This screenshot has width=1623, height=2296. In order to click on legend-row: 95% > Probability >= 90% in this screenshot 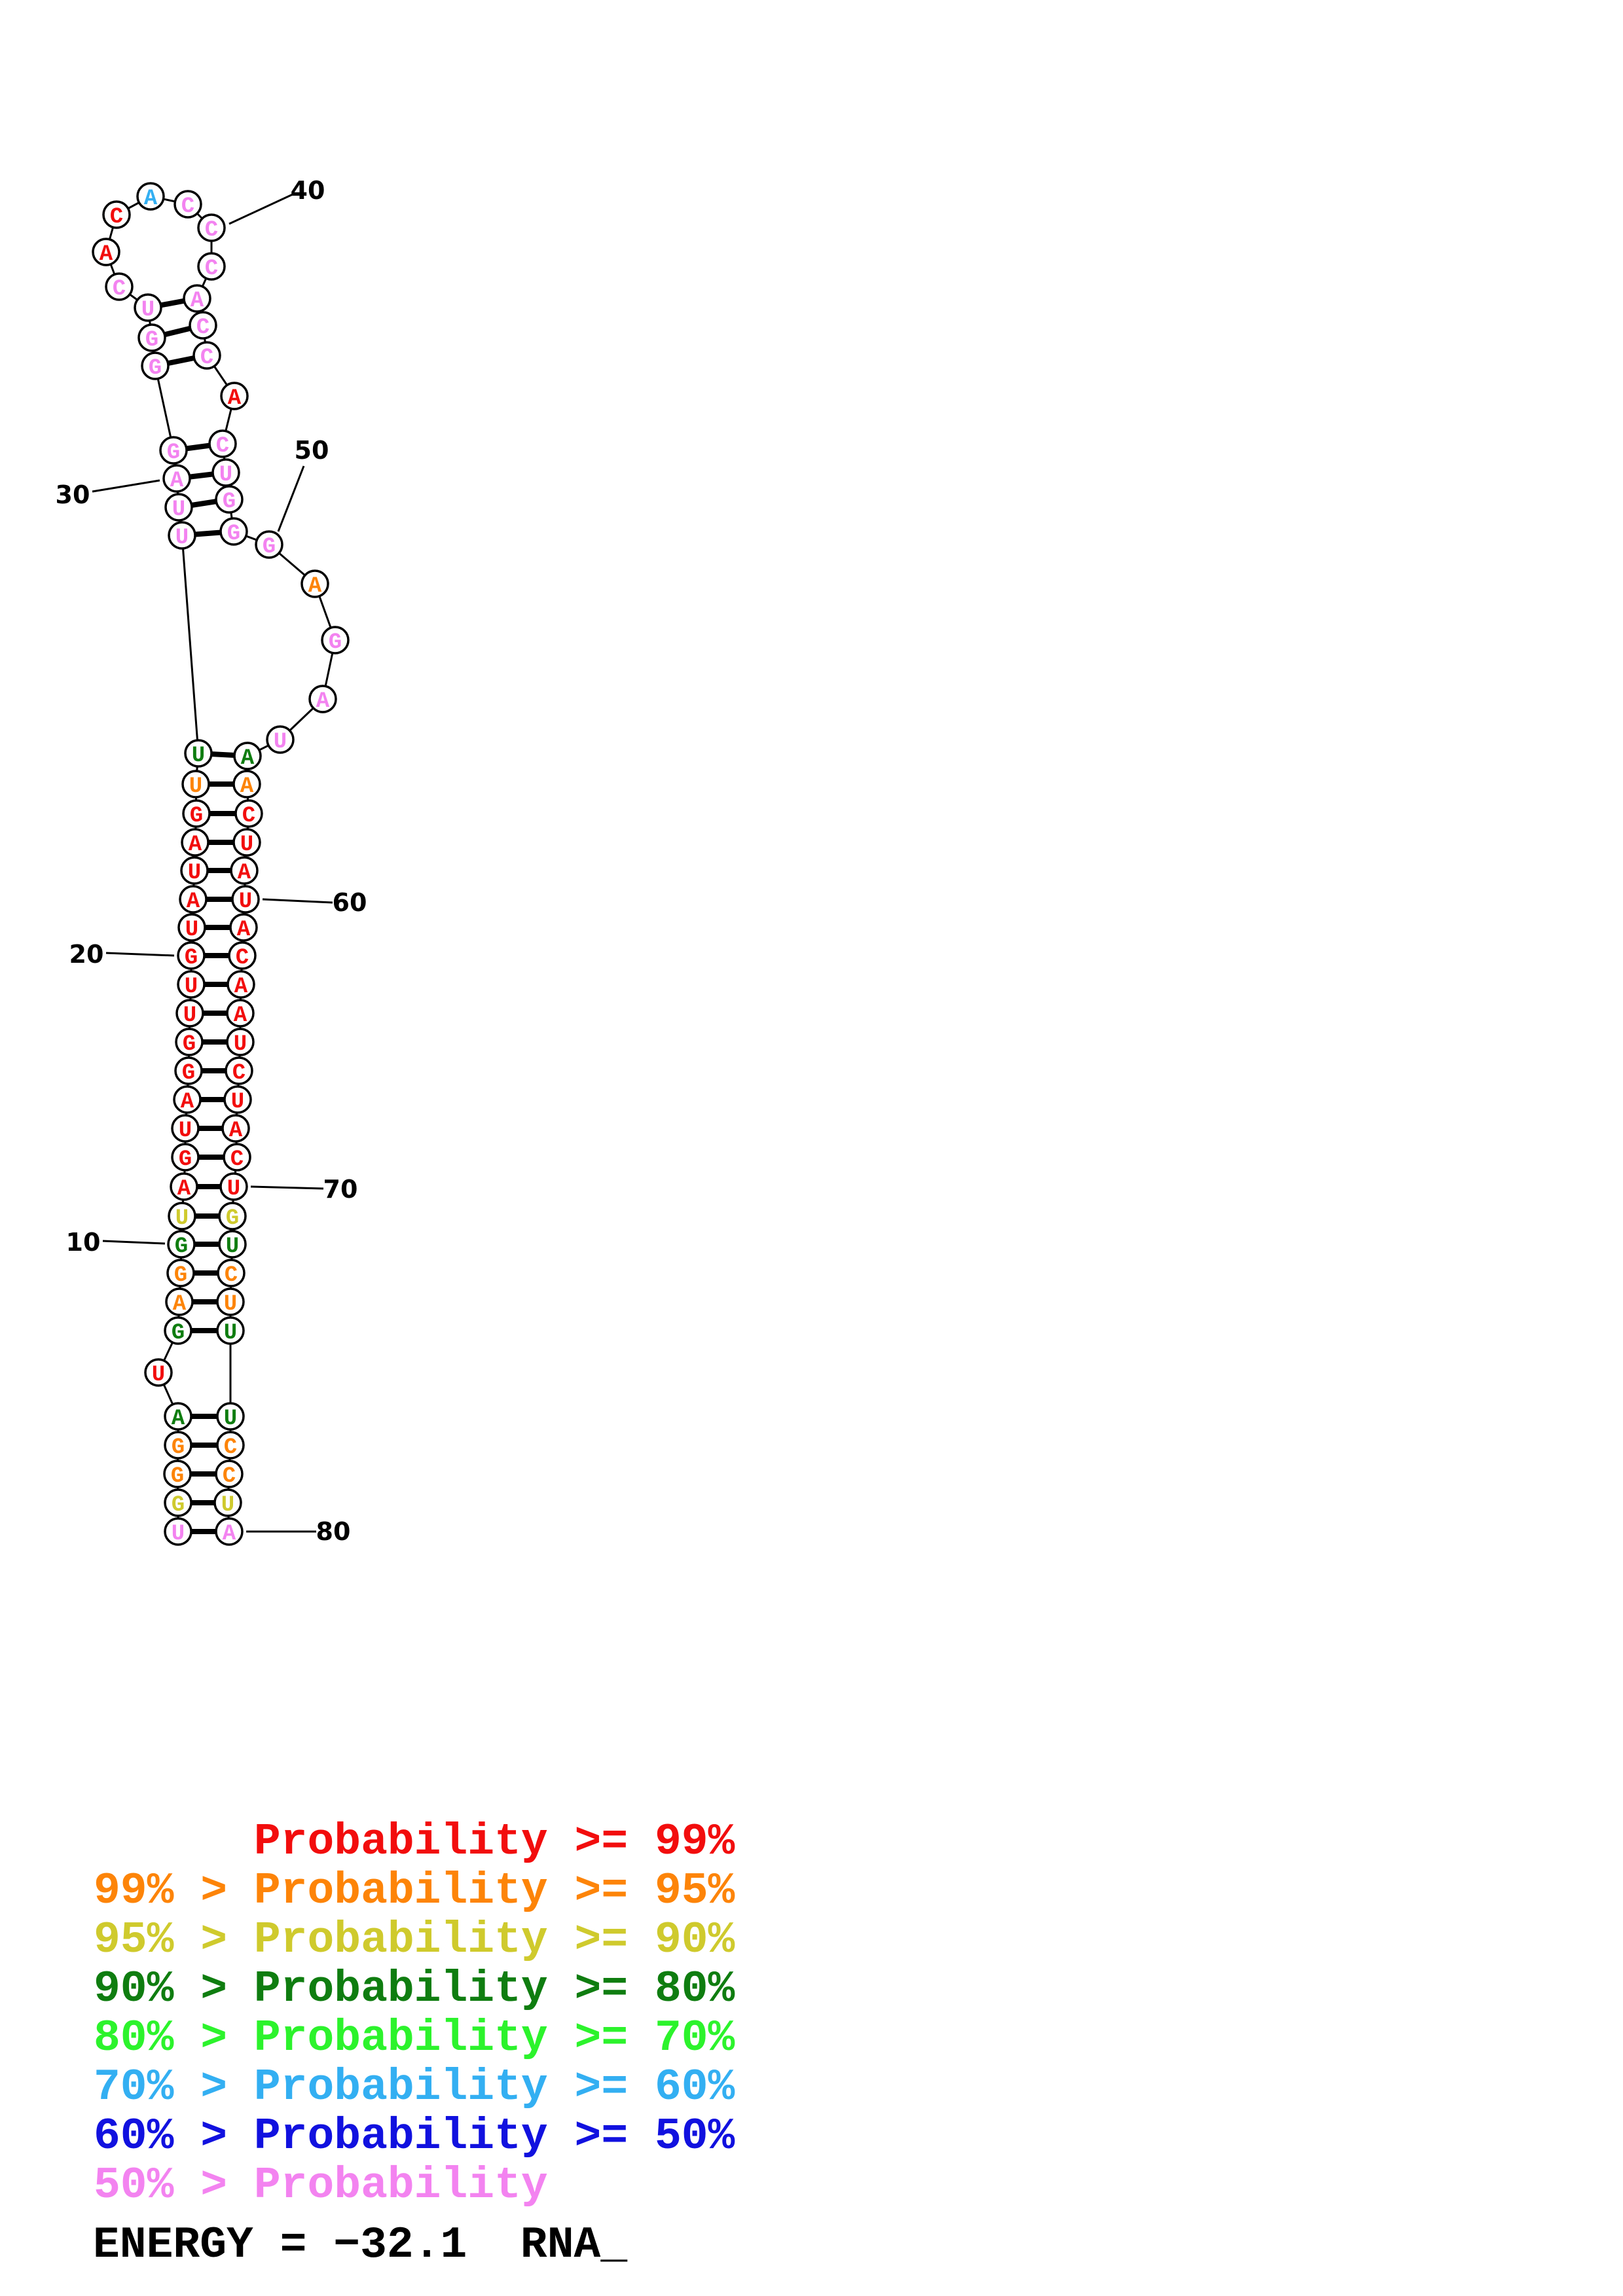, I will do `click(414, 1940)`.